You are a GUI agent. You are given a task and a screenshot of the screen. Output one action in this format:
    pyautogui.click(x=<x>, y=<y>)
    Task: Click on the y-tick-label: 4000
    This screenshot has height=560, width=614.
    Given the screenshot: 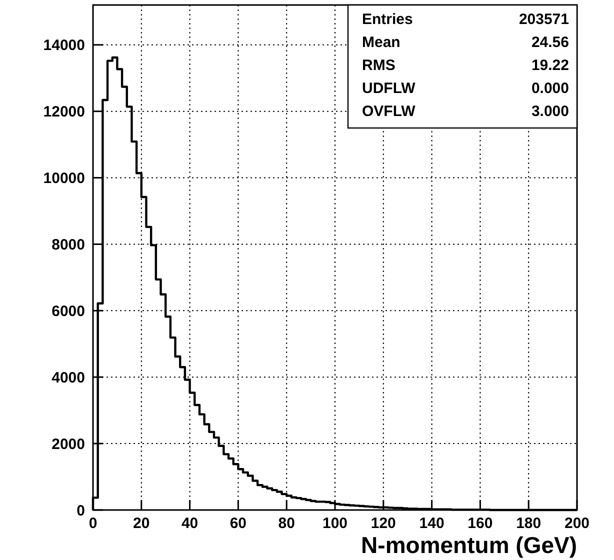 What is the action you would take?
    pyautogui.click(x=68, y=377)
    